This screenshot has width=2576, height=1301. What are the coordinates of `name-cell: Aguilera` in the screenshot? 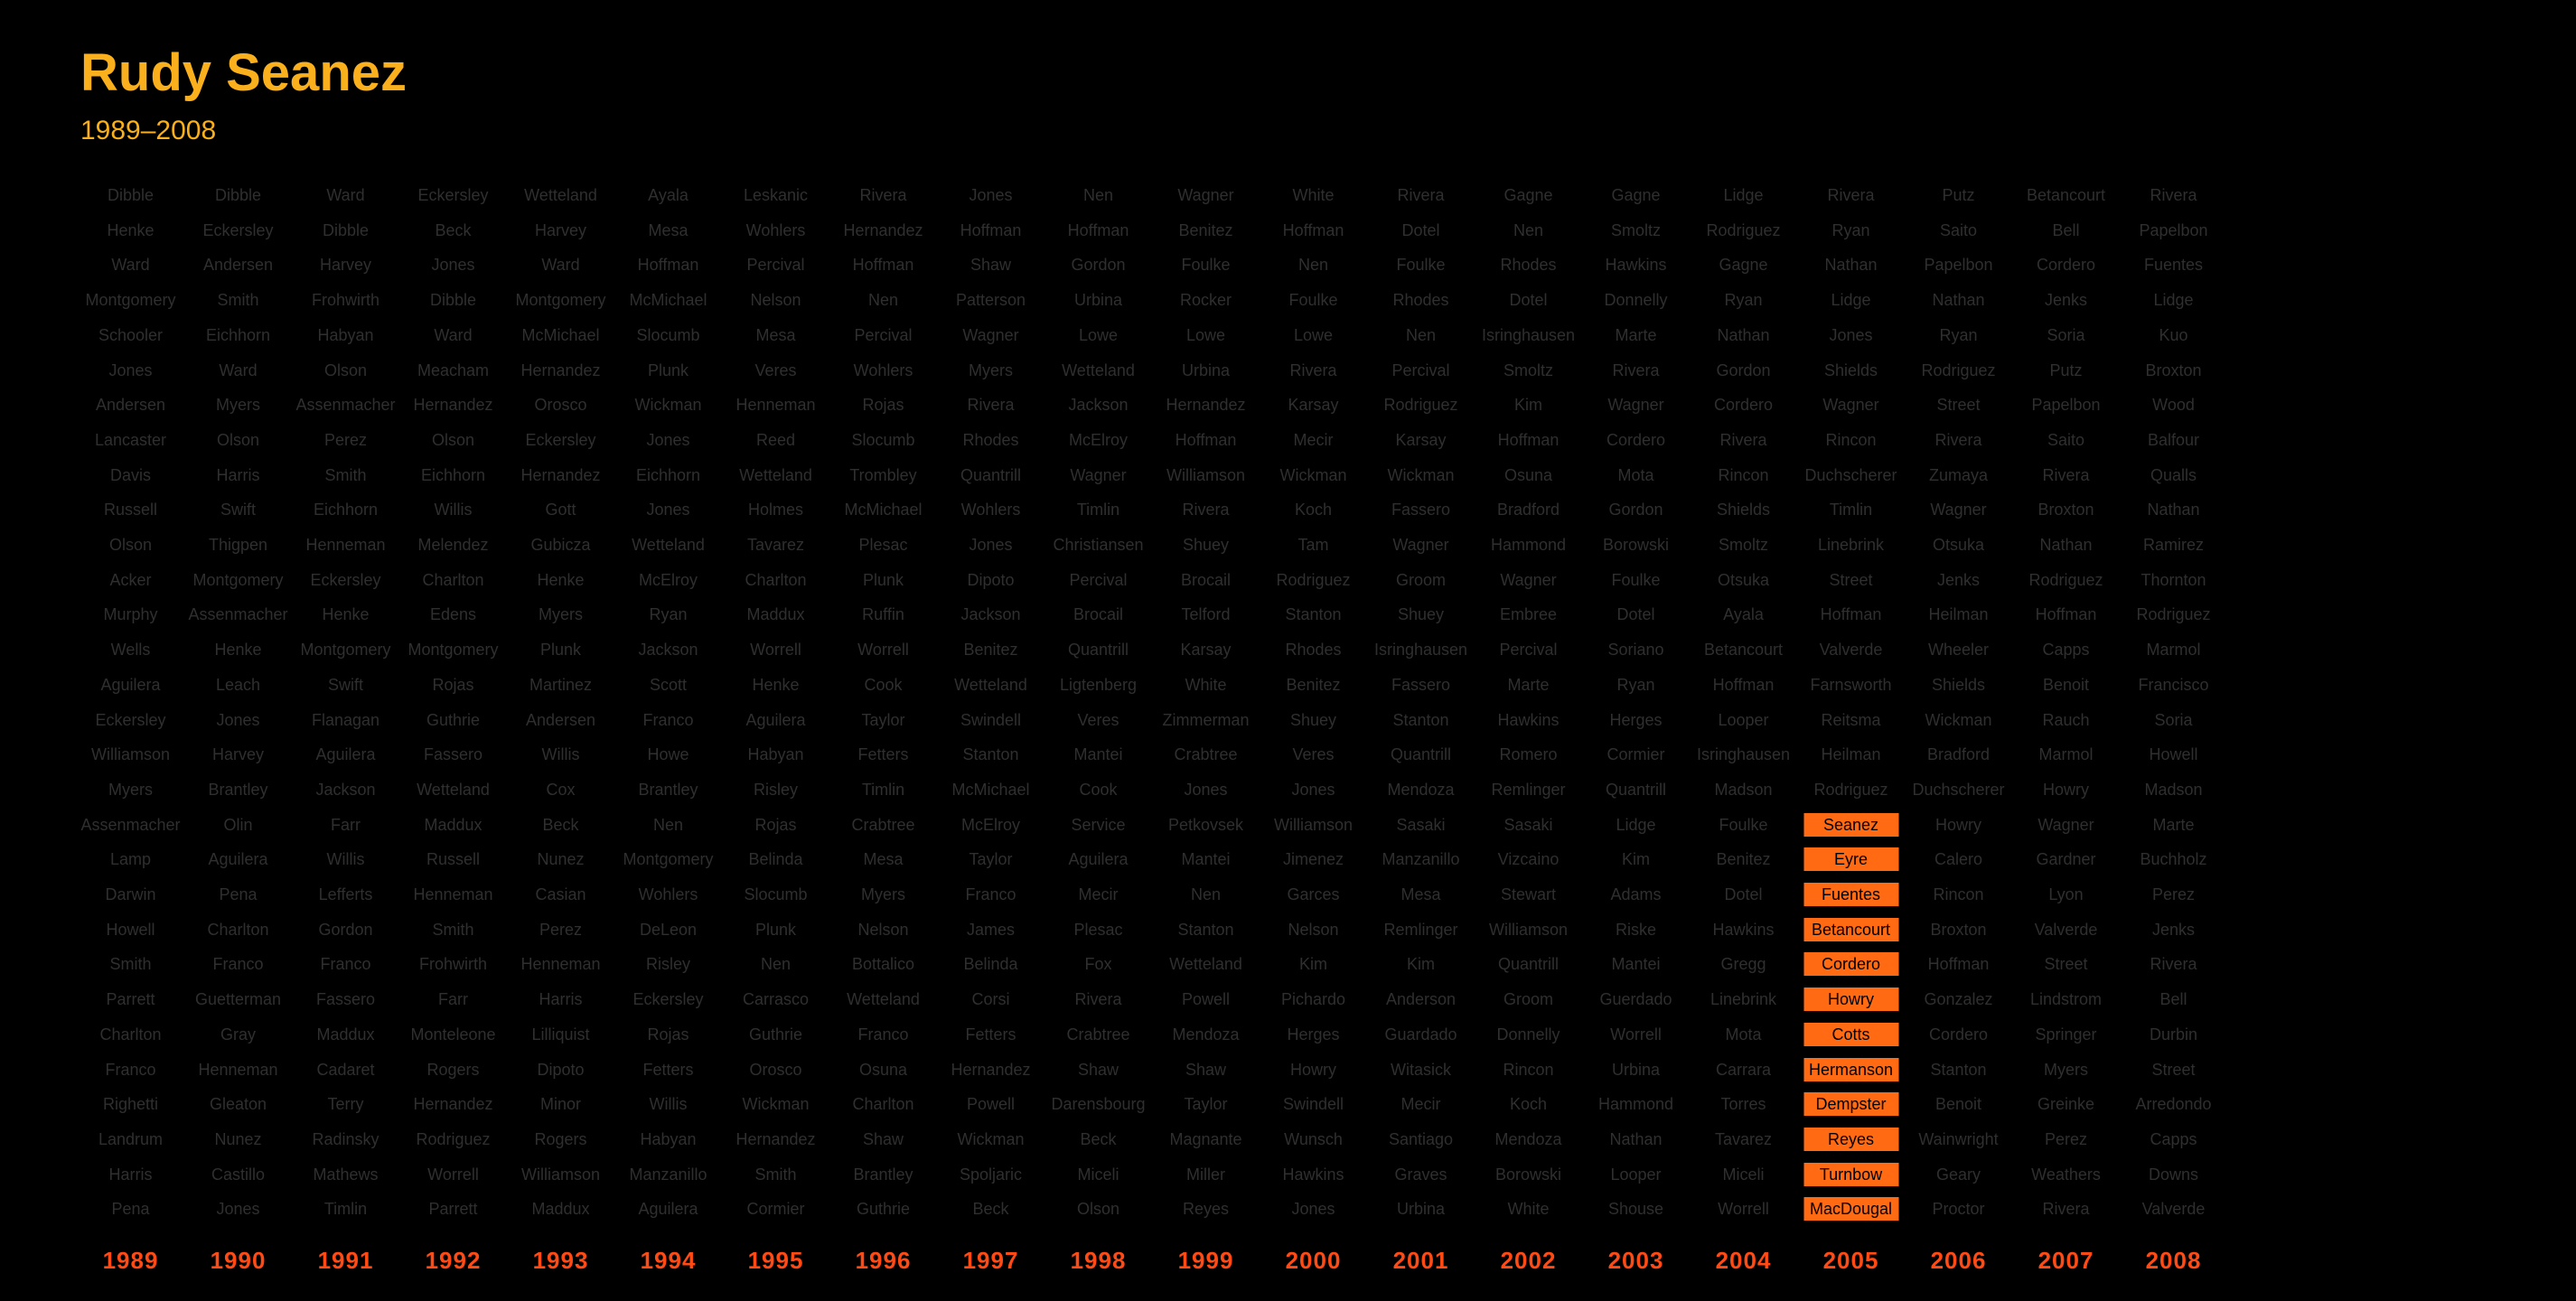 It's located at (1098, 859).